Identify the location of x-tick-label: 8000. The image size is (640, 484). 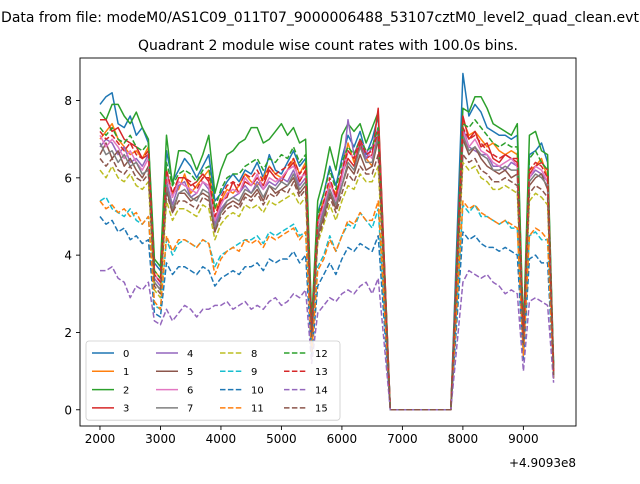
(463, 439).